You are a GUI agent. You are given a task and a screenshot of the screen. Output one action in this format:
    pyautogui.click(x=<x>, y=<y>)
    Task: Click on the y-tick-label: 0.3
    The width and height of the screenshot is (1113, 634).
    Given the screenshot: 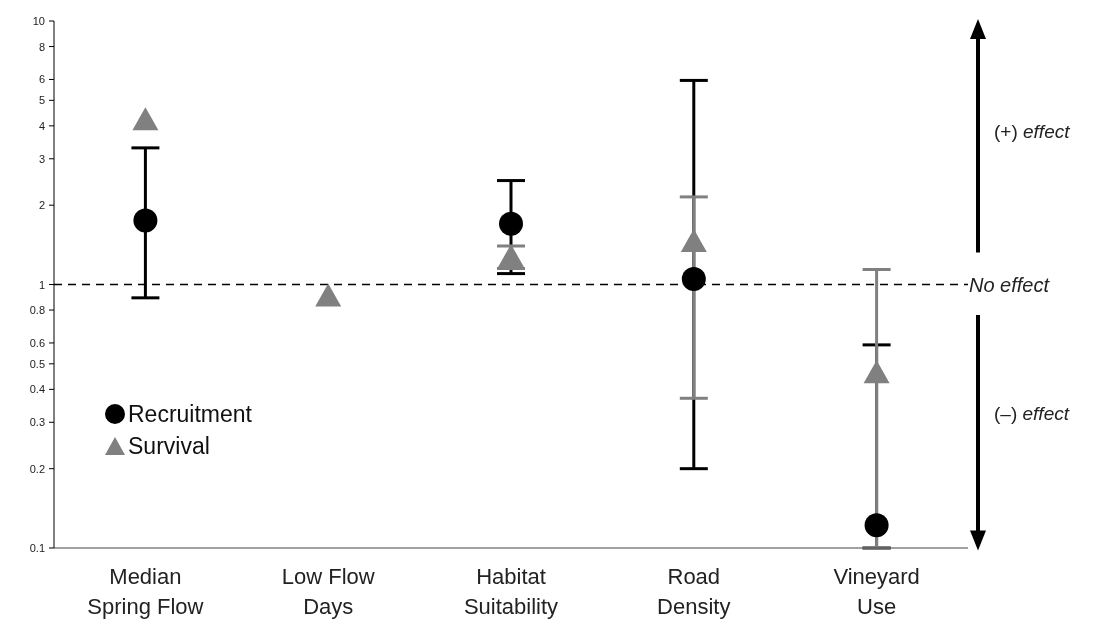 What is the action you would take?
    pyautogui.click(x=37, y=422)
    